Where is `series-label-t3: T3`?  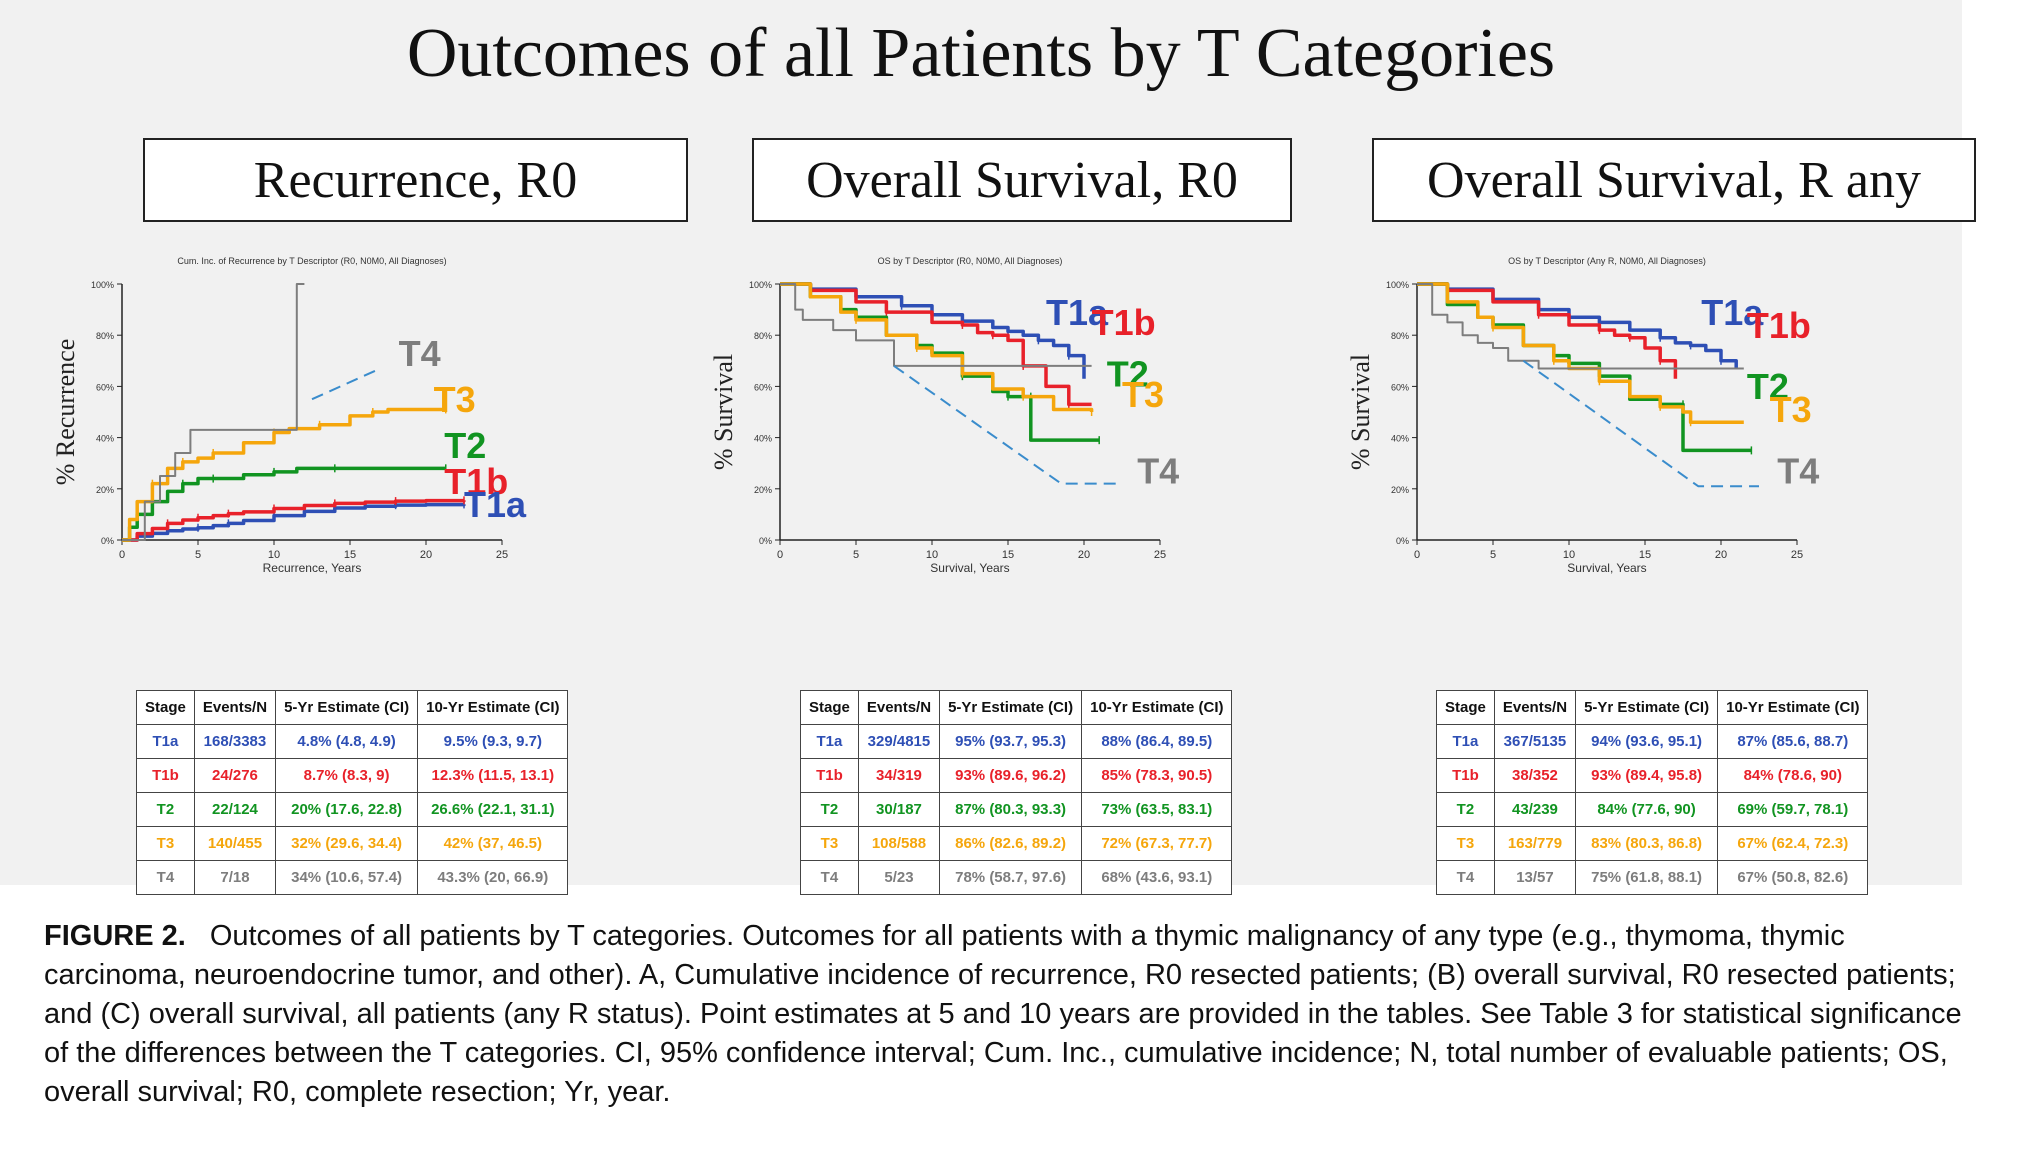
series-label-t3: T3 is located at coordinates (1791, 409).